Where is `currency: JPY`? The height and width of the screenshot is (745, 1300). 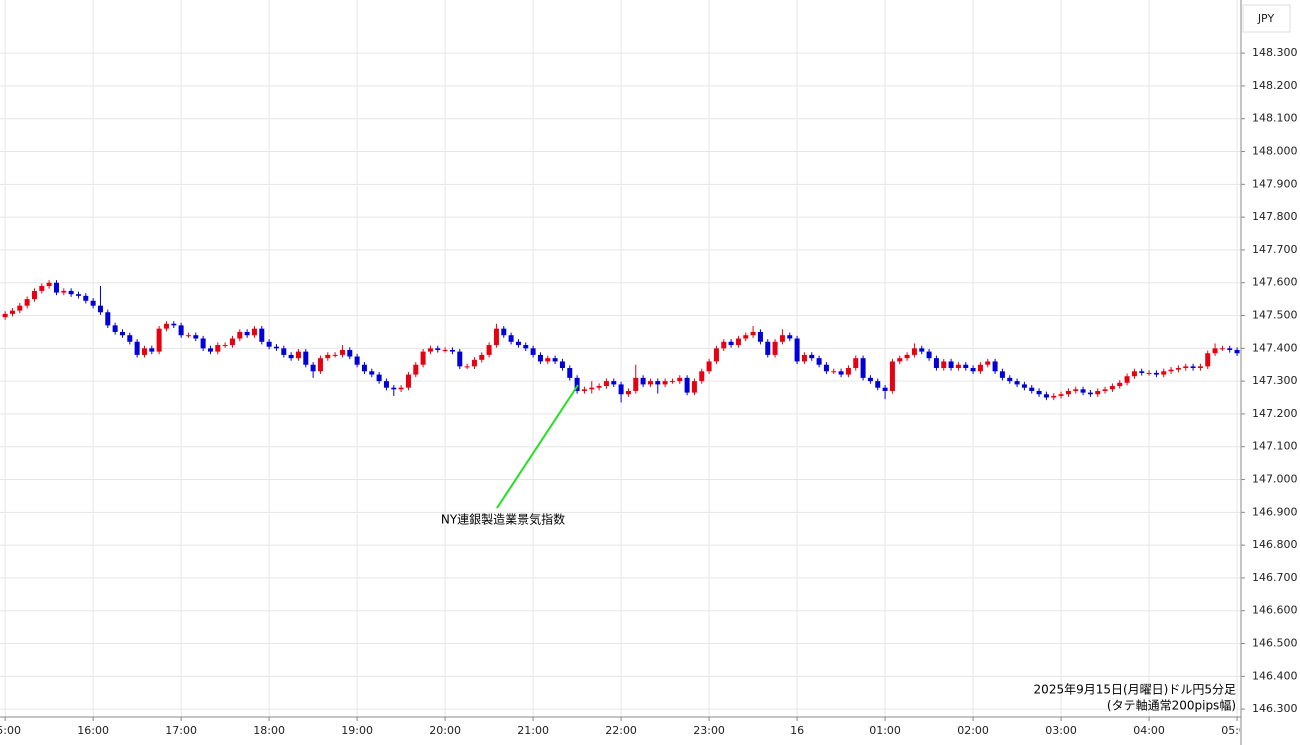
currency: JPY is located at coordinates (1266, 18).